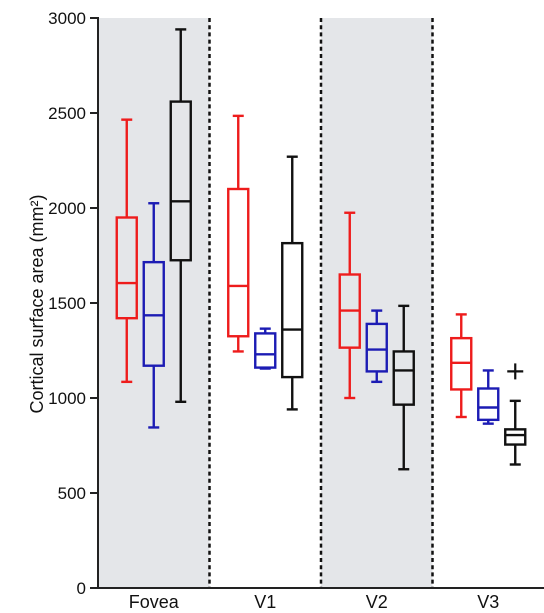  What do you see at coordinates (37, 303) in the screenshot?
I see `y-axis-title: Cortical surface area (mm²)` at bounding box center [37, 303].